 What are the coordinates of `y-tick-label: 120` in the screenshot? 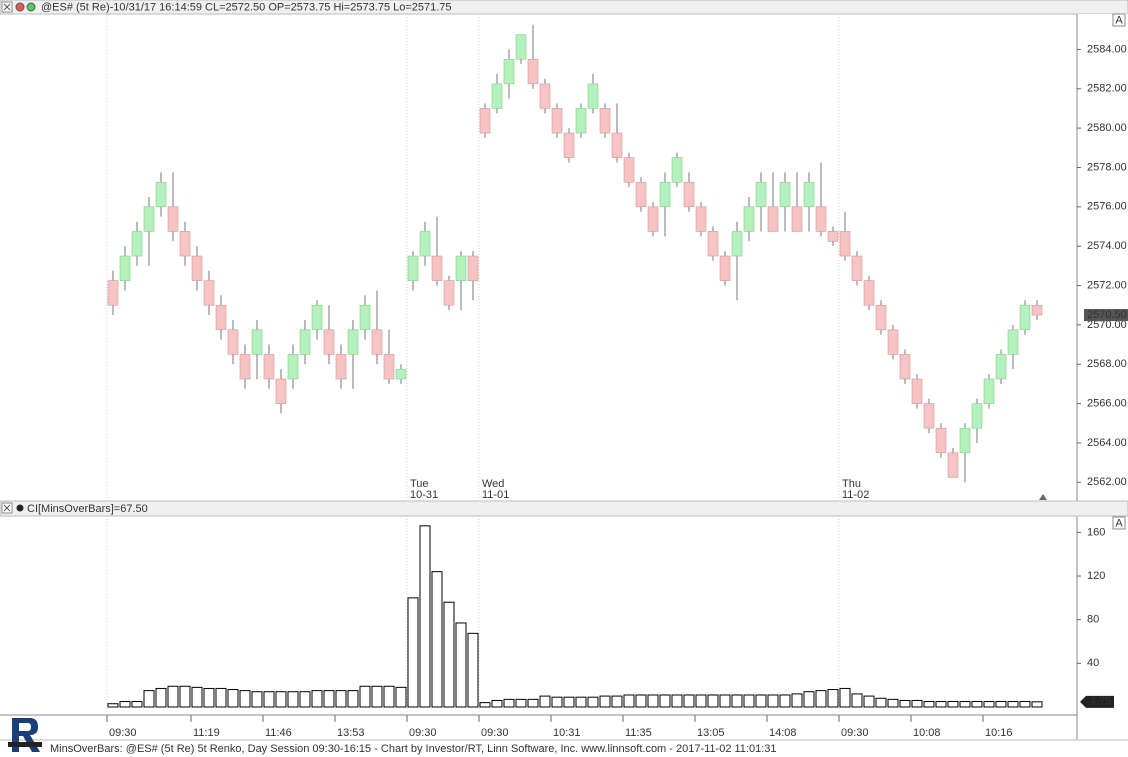 It's located at (1096, 576).